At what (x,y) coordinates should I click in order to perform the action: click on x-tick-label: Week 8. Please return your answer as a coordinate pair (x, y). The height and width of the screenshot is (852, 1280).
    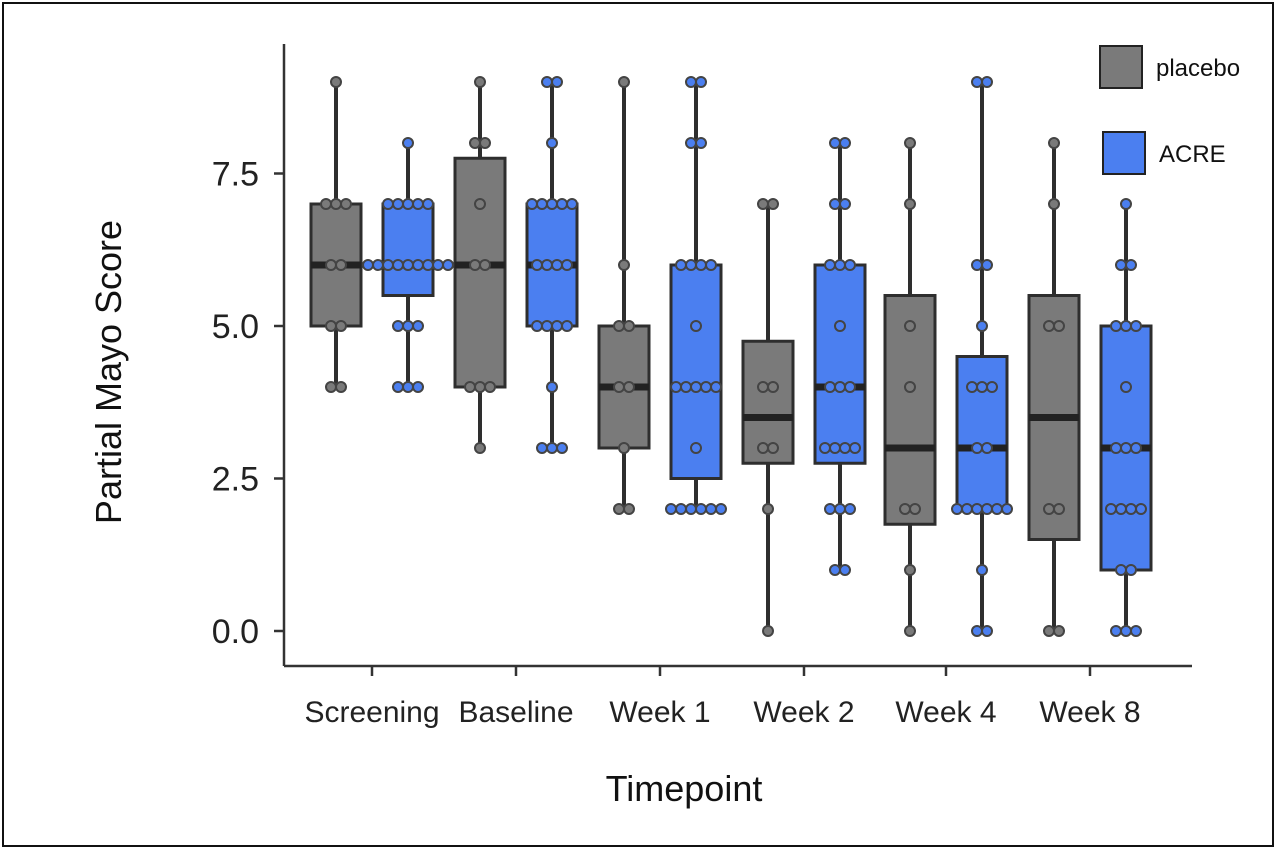
    Looking at the image, I should click on (1089, 712).